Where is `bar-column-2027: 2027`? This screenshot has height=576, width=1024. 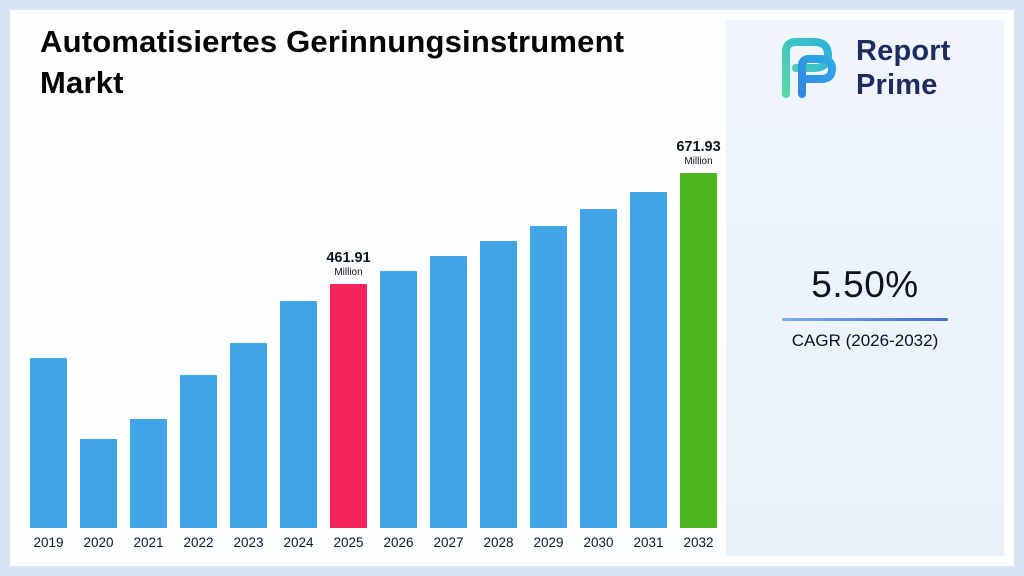
bar-column-2027: 2027 is located at coordinates (448, 403).